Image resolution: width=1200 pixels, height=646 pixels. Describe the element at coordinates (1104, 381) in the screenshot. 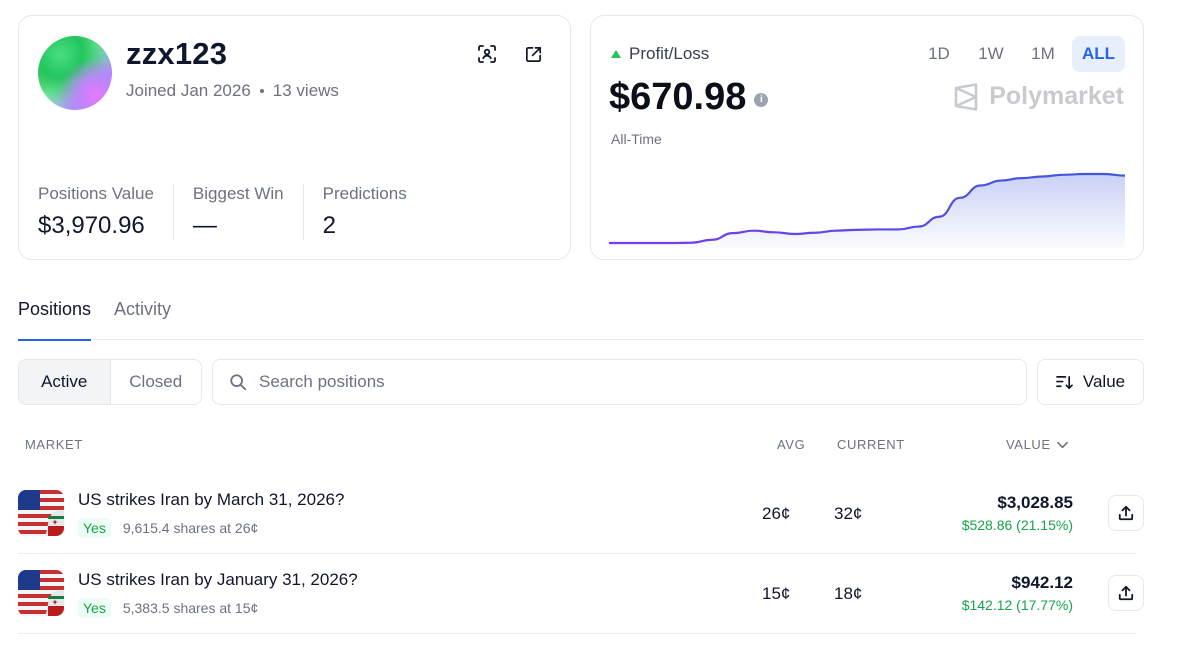

I see `sort-label: Value` at that location.